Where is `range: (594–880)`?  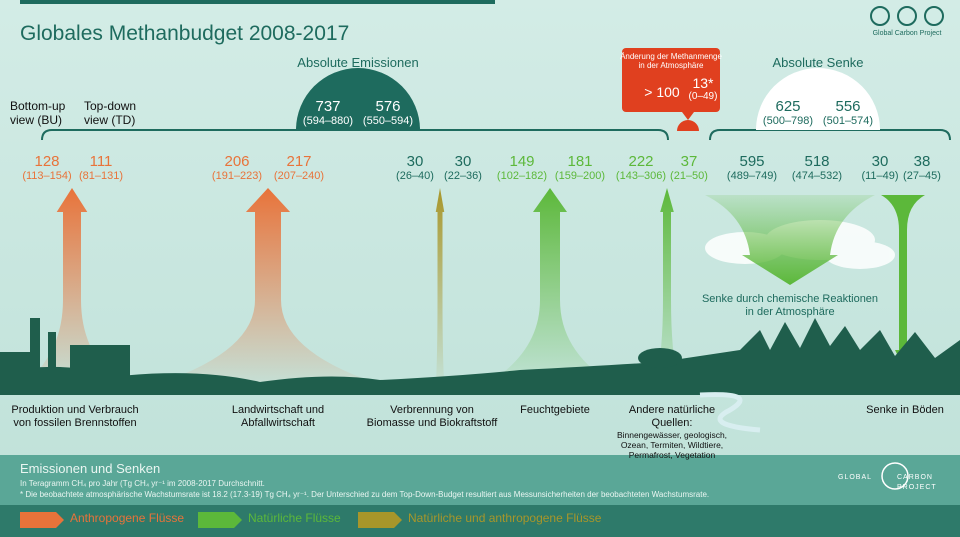
range: (594–880) is located at coordinates (328, 121).